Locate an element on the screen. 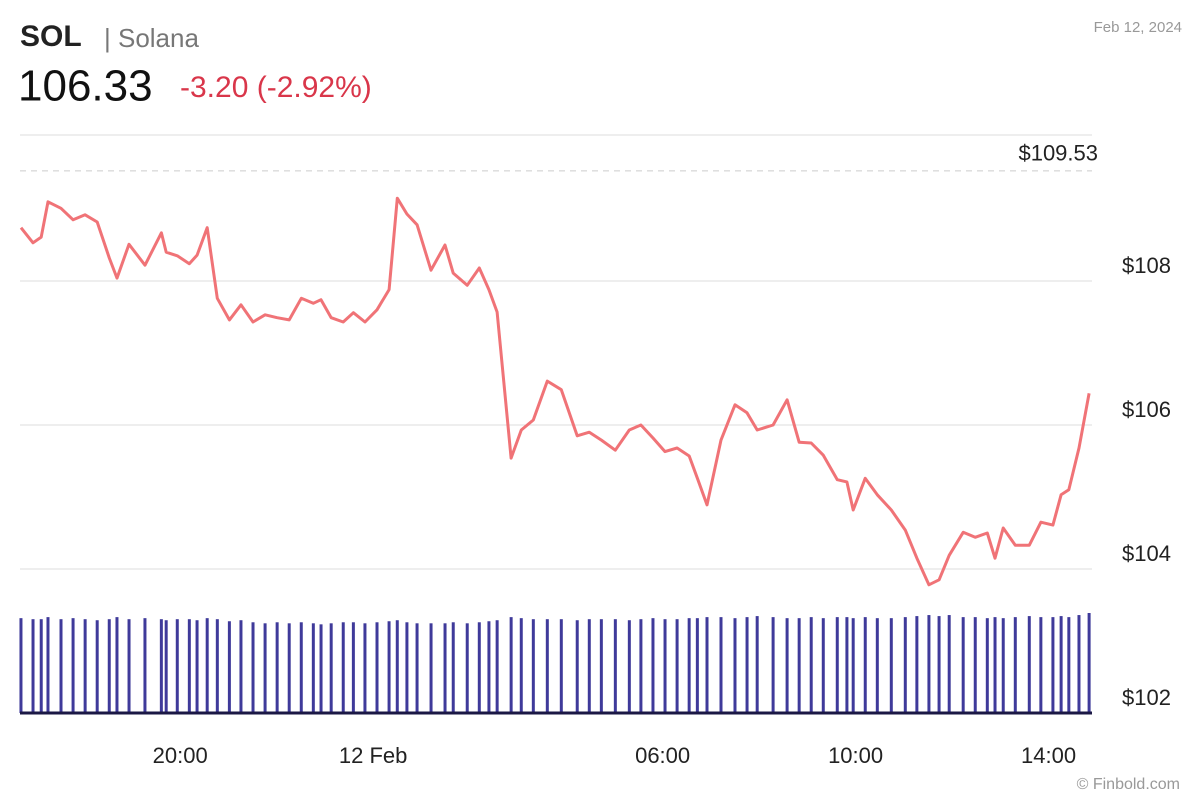 Image resolution: width=1200 pixels, height=800 pixels. y-tick-label: $102 is located at coordinates (1146, 697).